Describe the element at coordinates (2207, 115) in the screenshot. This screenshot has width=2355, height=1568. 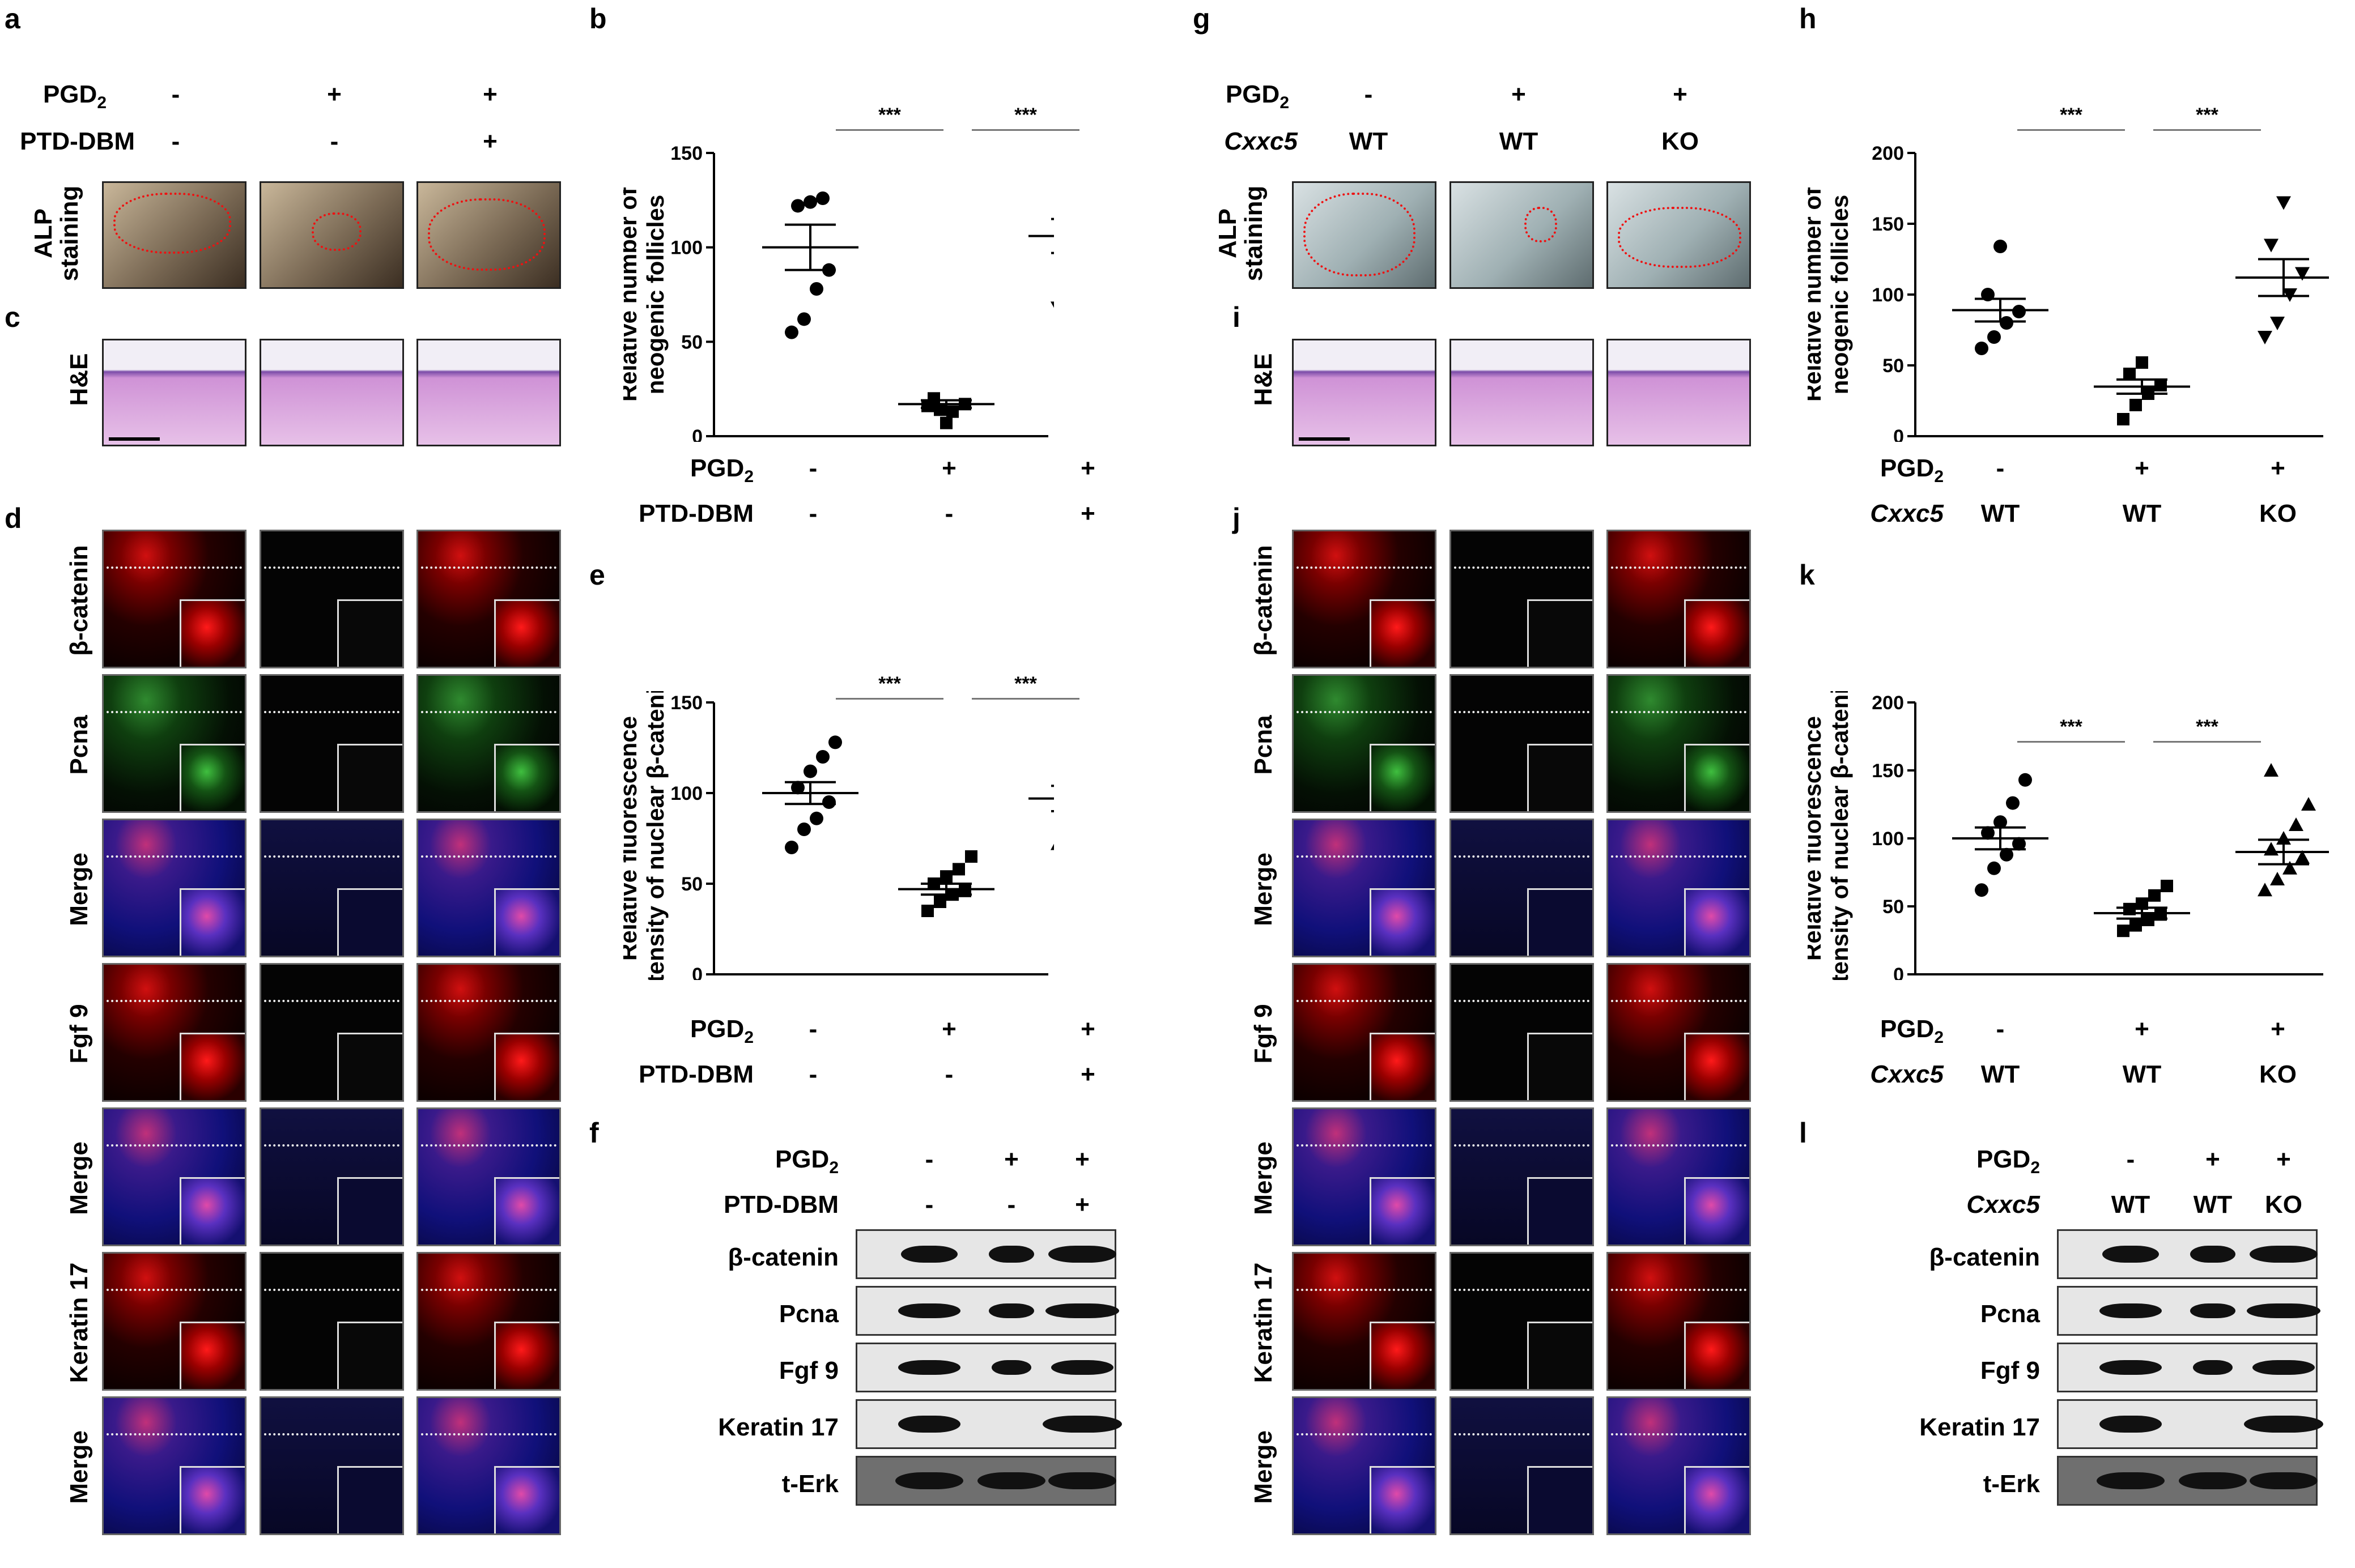
I see `sig-h-2-stars: ***` at that location.